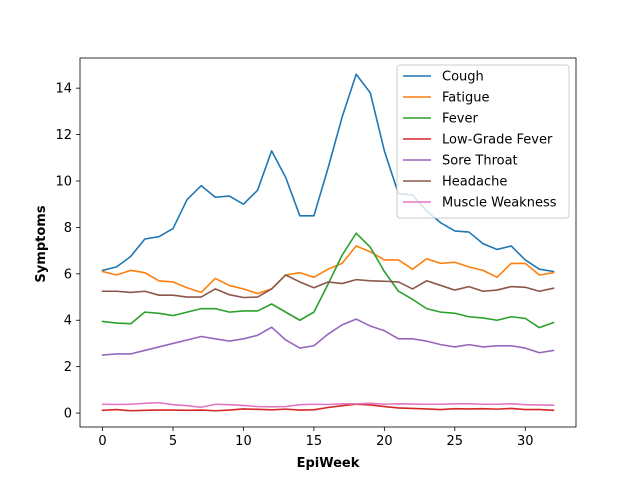 Image resolution: width=640 pixels, height=480 pixels. Describe the element at coordinates (328, 286) in the screenshot. I see `series-line-headache` at that location.